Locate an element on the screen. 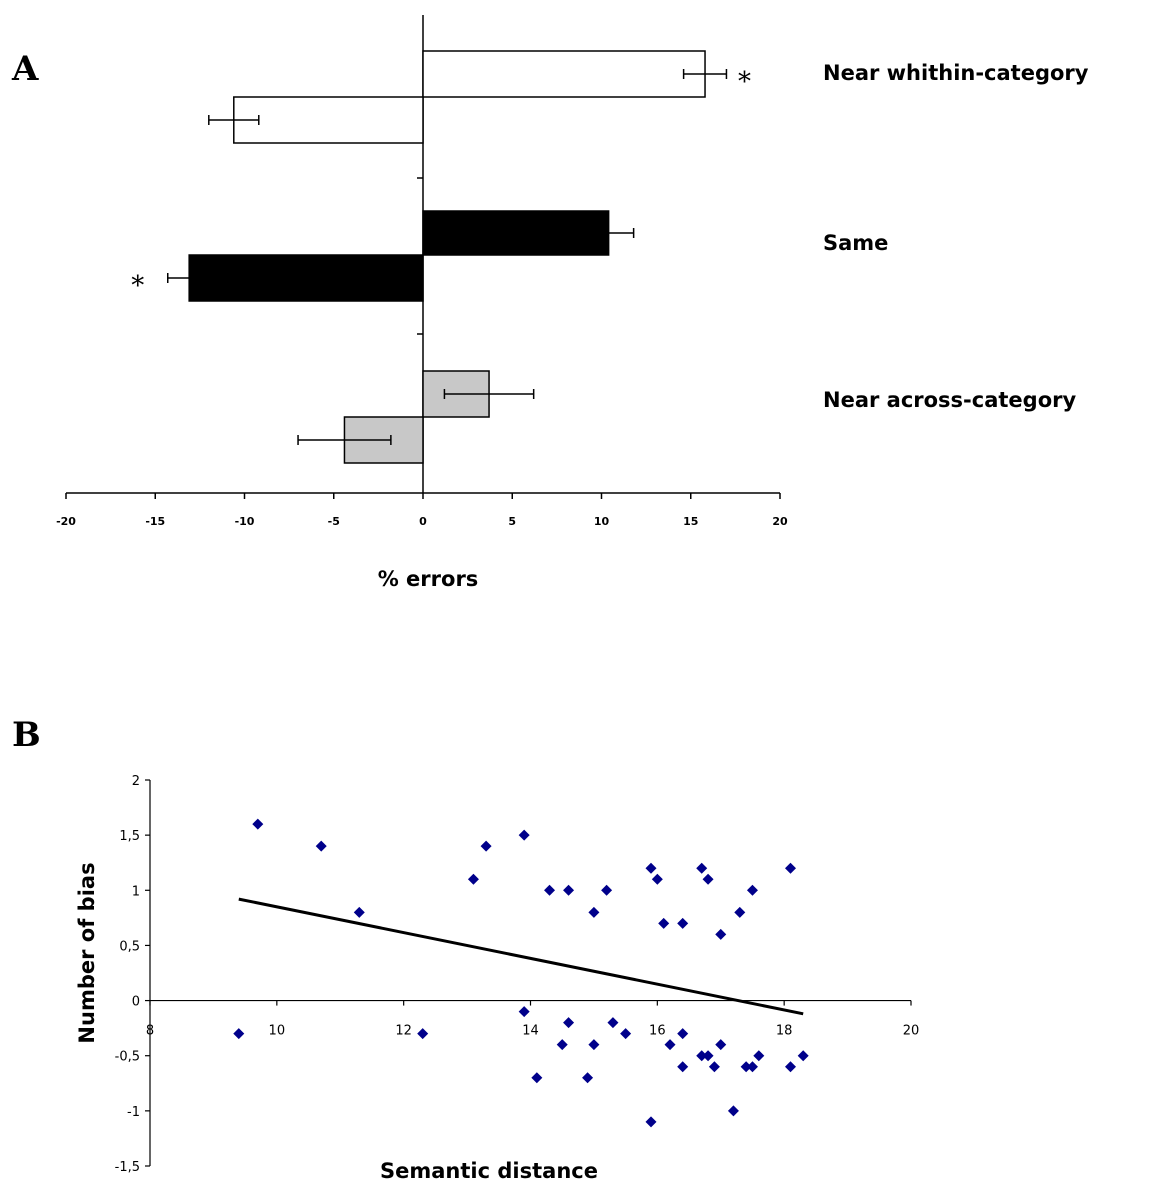 The image size is (1161, 1187). y-tick-label: 0 is located at coordinates (136, 1002).